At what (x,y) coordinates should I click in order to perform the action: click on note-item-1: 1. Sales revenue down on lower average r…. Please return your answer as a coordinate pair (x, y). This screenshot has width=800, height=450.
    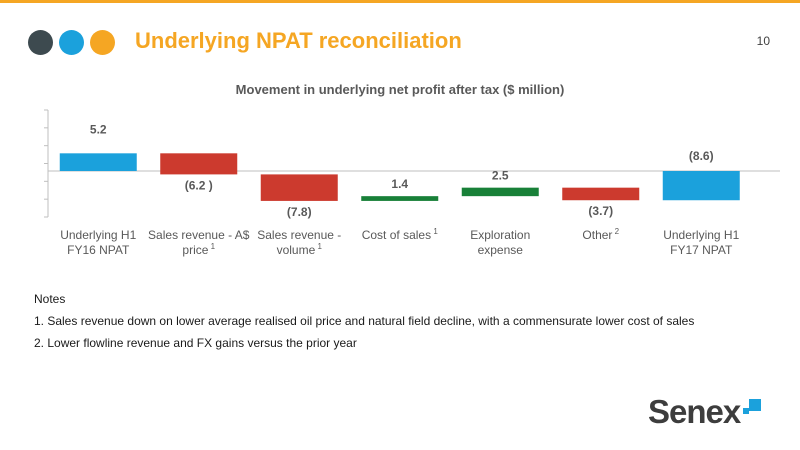
    Looking at the image, I should click on (364, 321).